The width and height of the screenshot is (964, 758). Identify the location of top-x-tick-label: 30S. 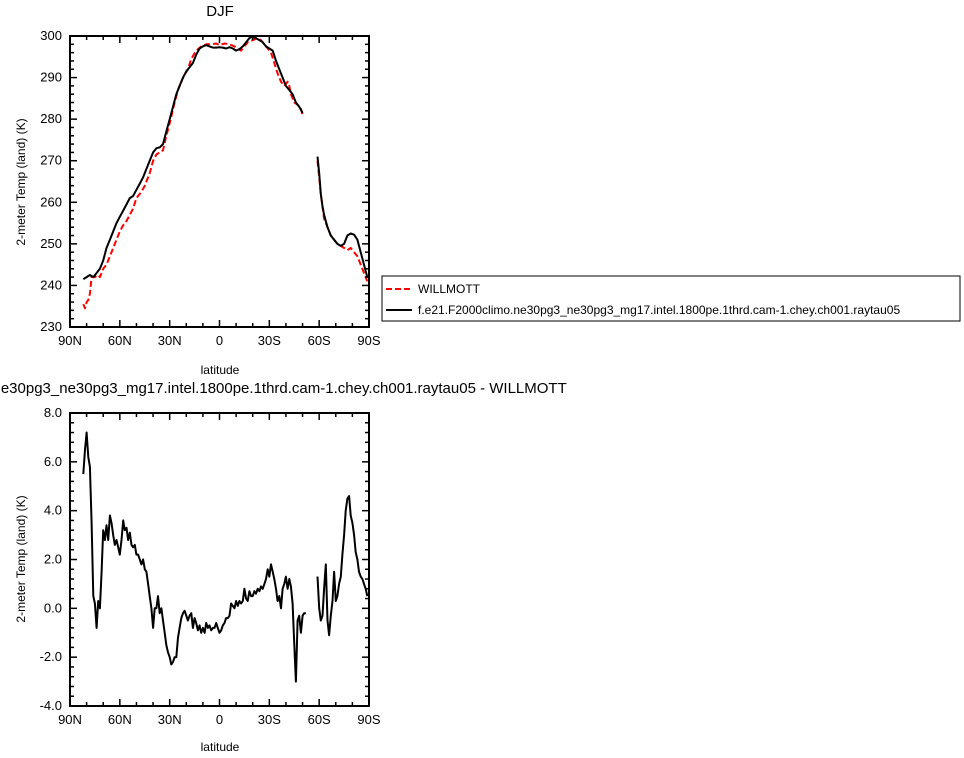
(269, 340).